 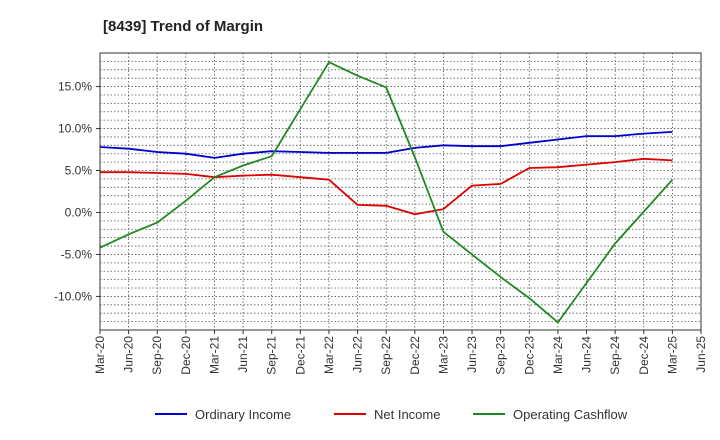 What do you see at coordinates (501, 355) in the screenshot?
I see `x-tick-label: Sep-23` at bounding box center [501, 355].